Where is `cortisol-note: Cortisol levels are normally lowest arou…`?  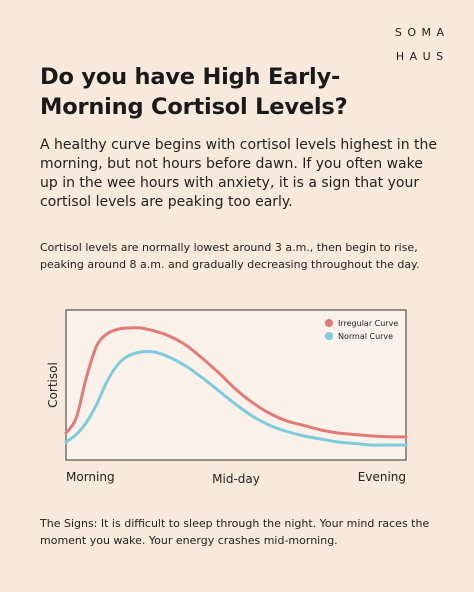 cortisol-note: Cortisol levels are normally lowest arou… is located at coordinates (230, 256).